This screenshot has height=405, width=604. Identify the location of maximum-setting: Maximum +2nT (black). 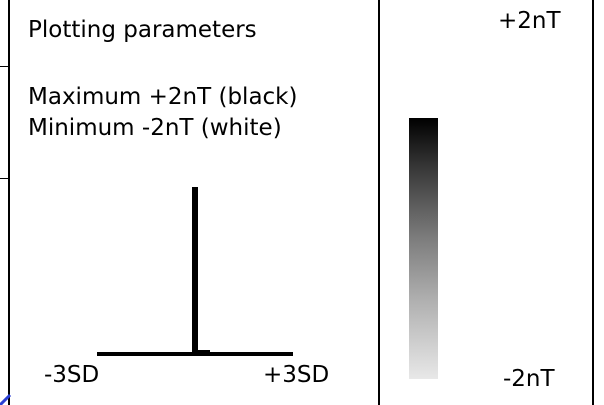
(163, 97).